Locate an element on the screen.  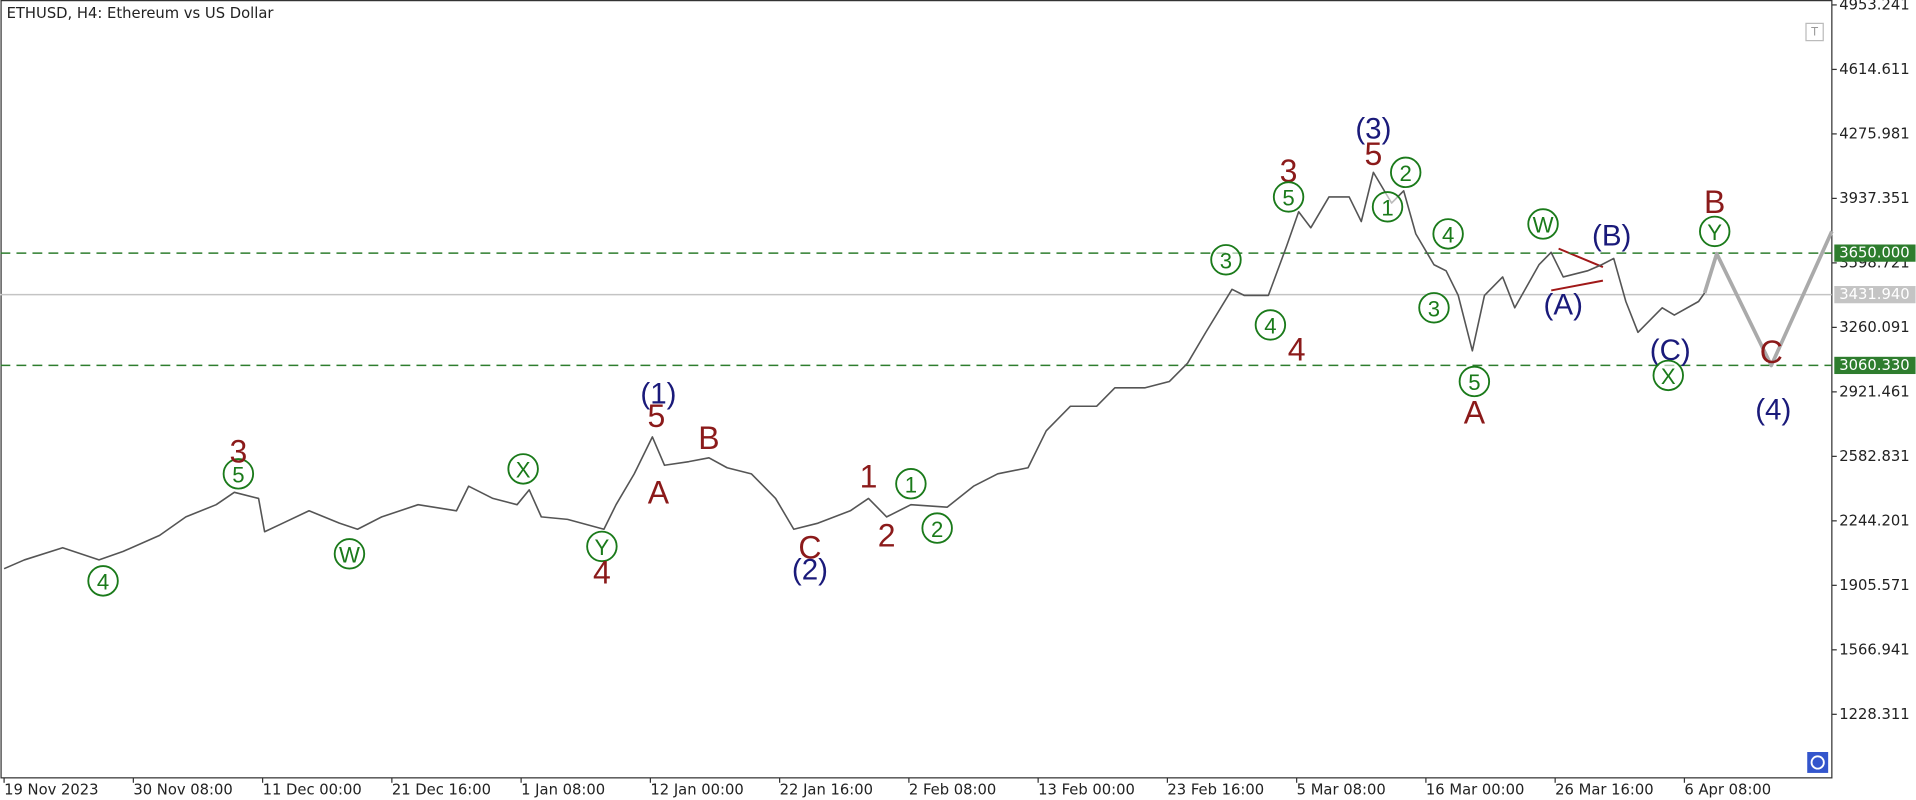
wave-label: (B) is located at coordinates (1611, 236).